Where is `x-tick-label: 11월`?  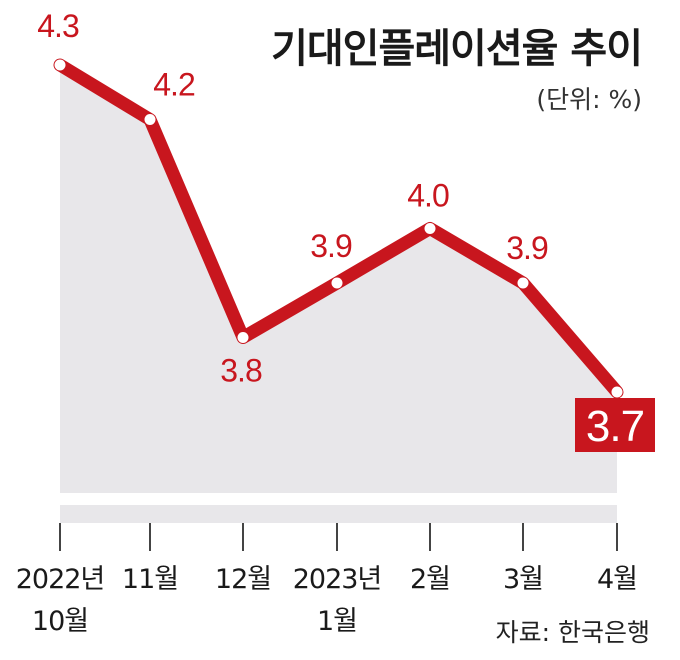 x-tick-label: 11월 is located at coordinates (150, 579).